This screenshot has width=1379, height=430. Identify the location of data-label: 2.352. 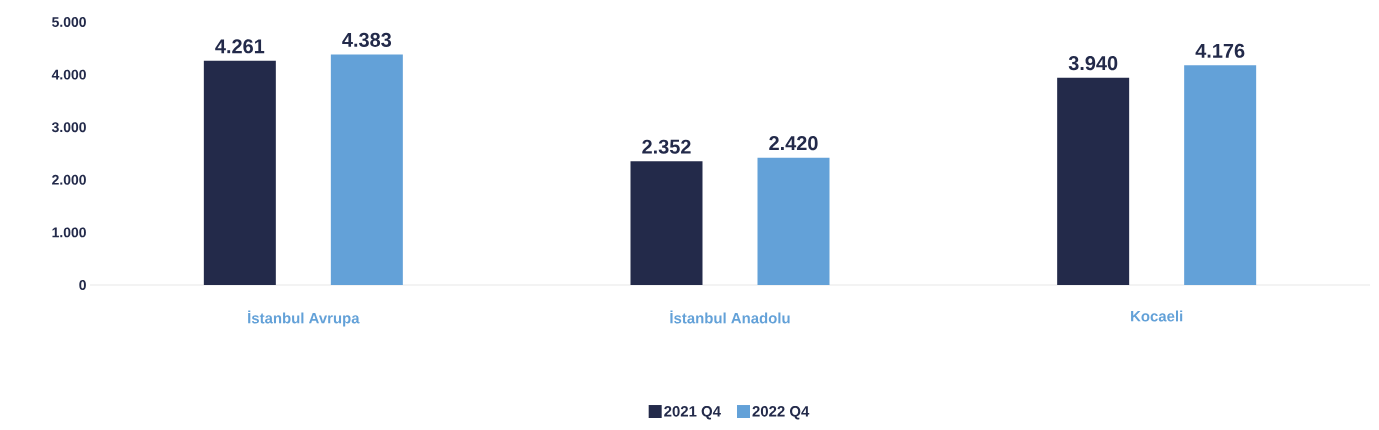
(666, 146).